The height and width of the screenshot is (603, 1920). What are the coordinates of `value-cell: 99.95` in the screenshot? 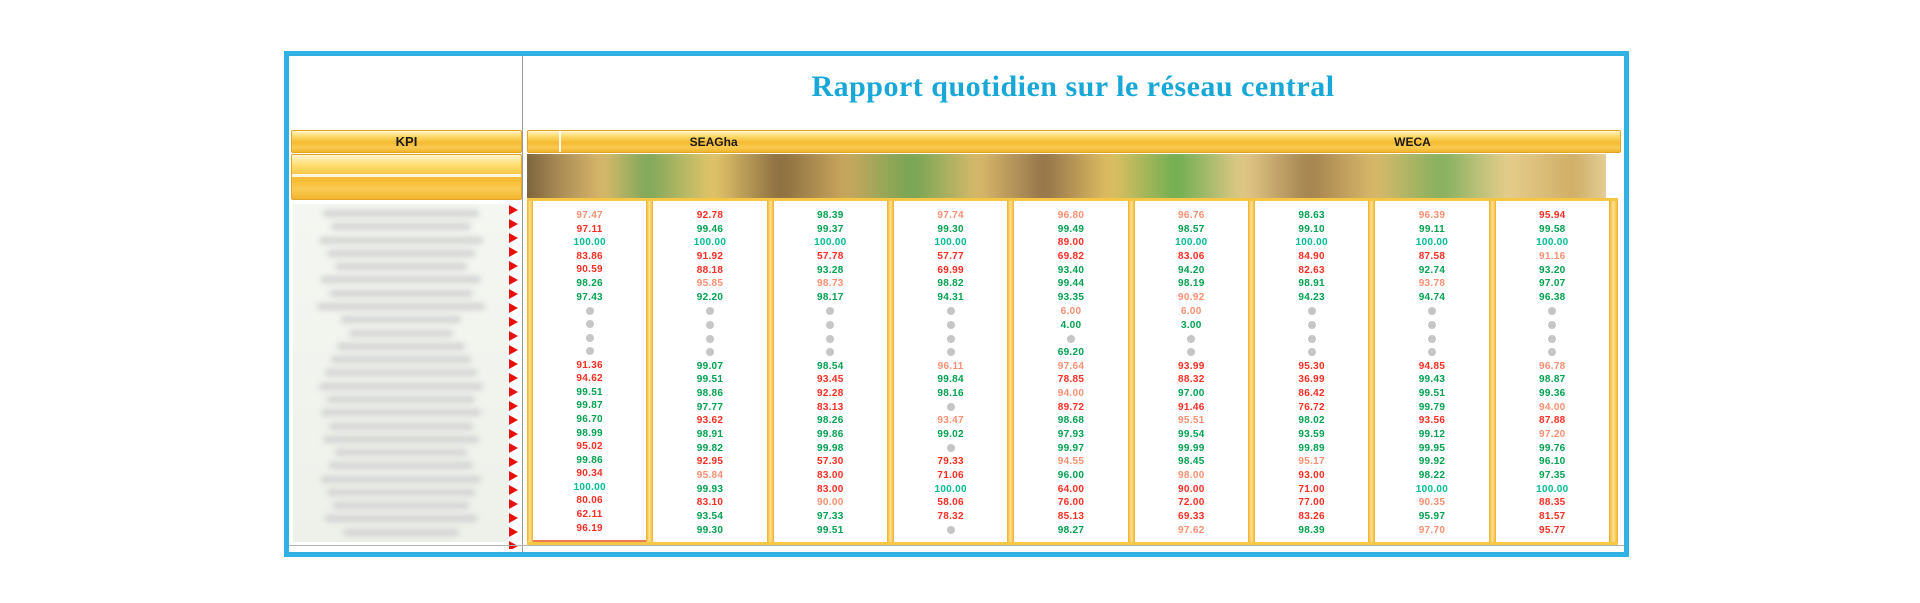 It's located at (1432, 448).